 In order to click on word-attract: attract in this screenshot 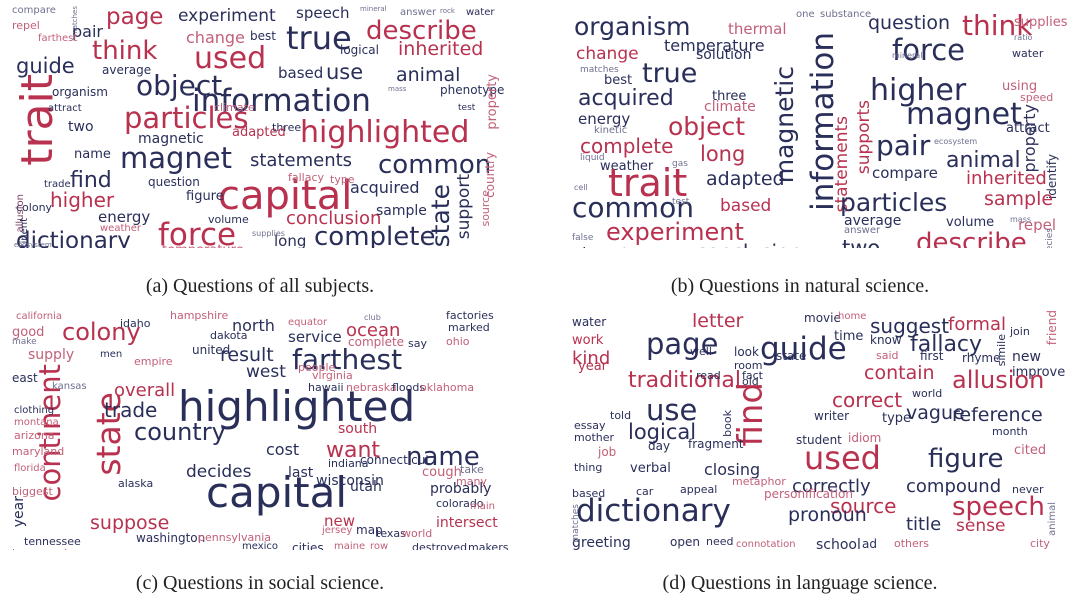, I will do `click(65, 108)`.